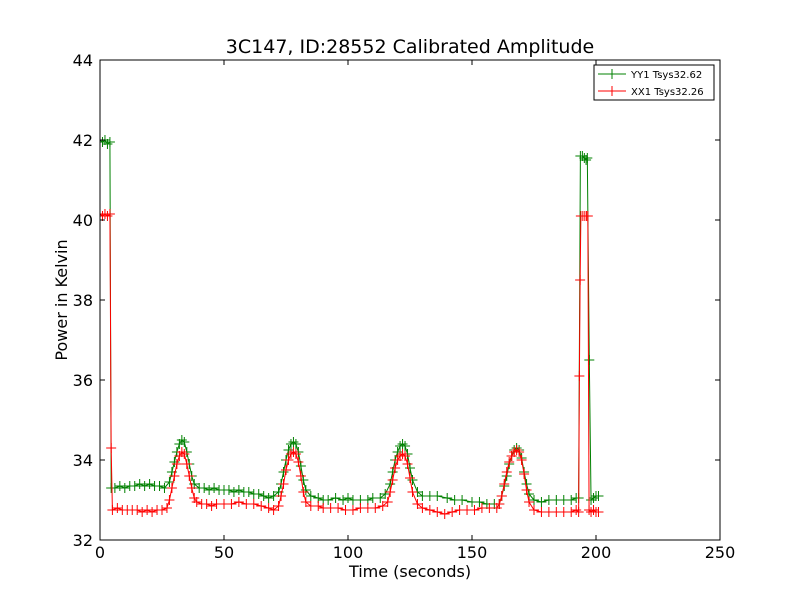 The height and width of the screenshot is (604, 800). What do you see at coordinates (612, 74) in the screenshot?
I see `legend-marker` at bounding box center [612, 74].